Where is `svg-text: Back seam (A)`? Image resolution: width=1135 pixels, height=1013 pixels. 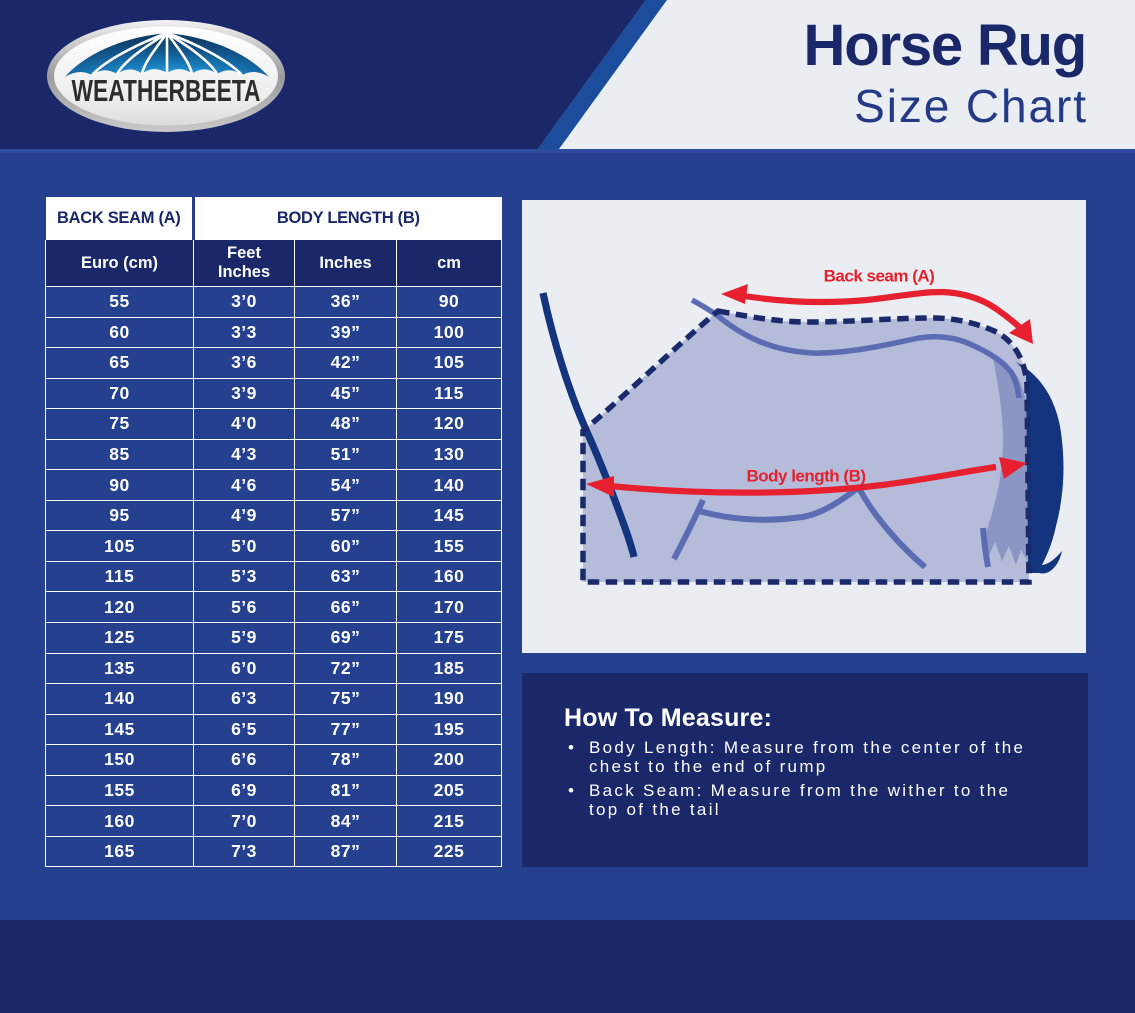 svg-text: Back seam (A) is located at coordinates (879, 276).